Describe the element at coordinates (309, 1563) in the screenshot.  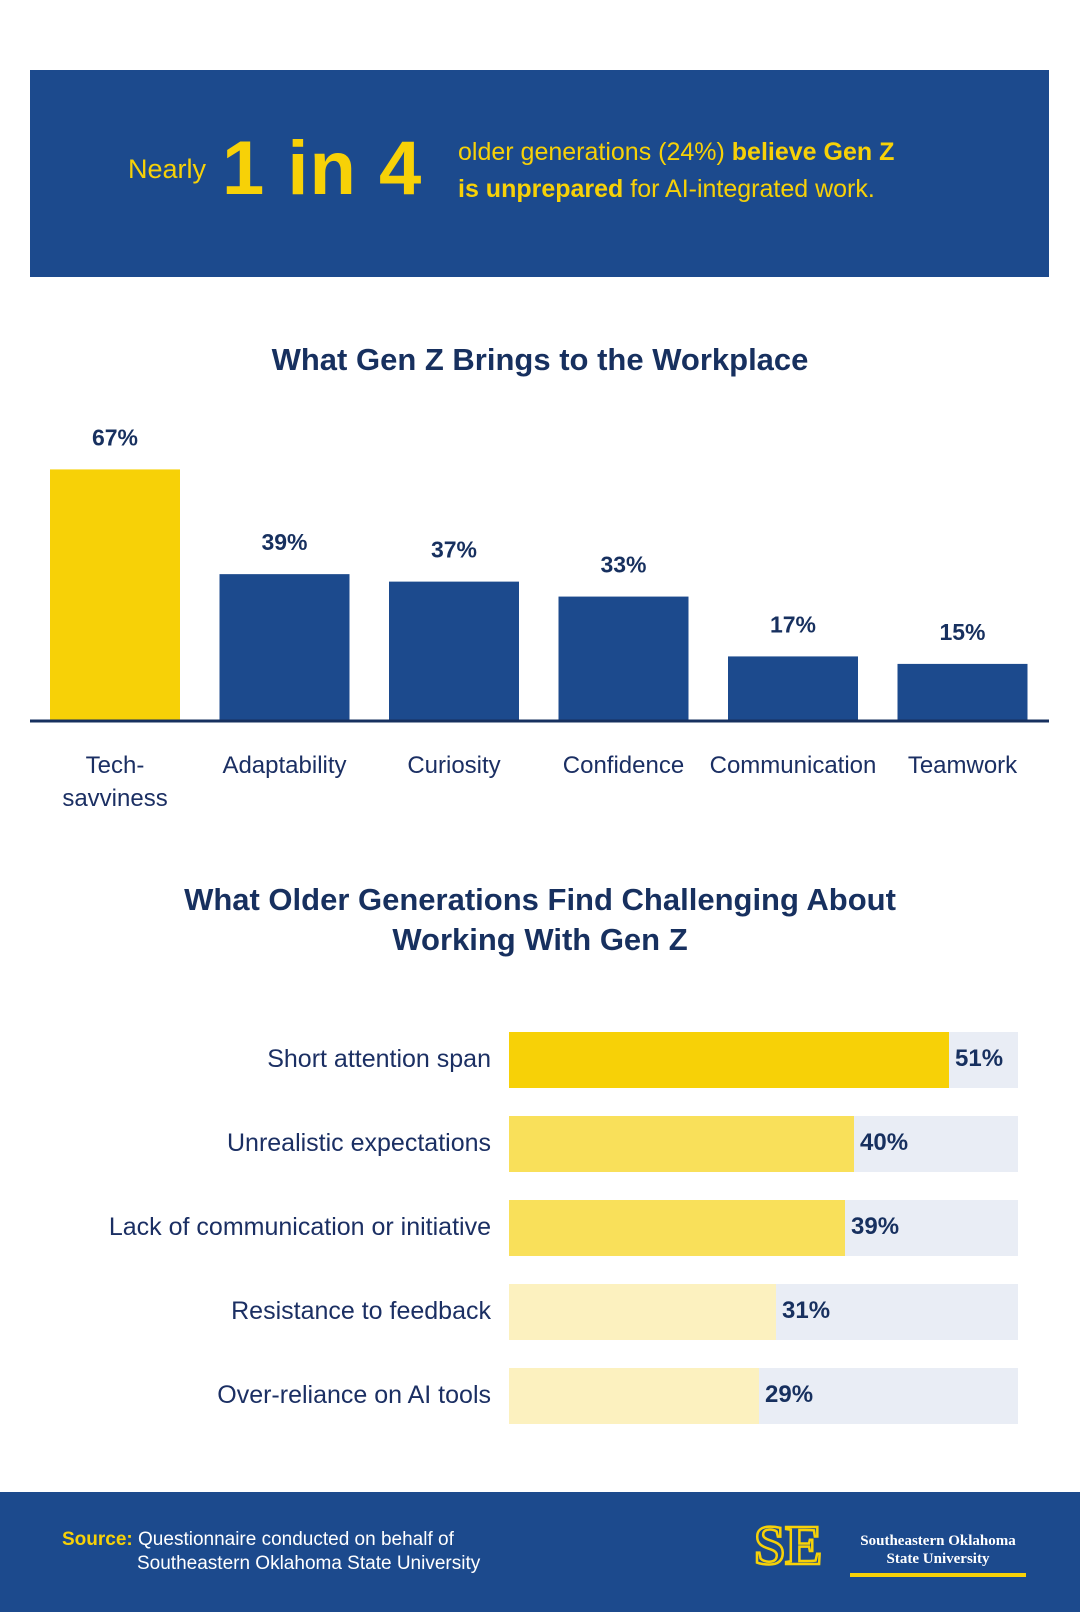
I see `source-text-line2: Southeastern Oklahoma State University` at that location.